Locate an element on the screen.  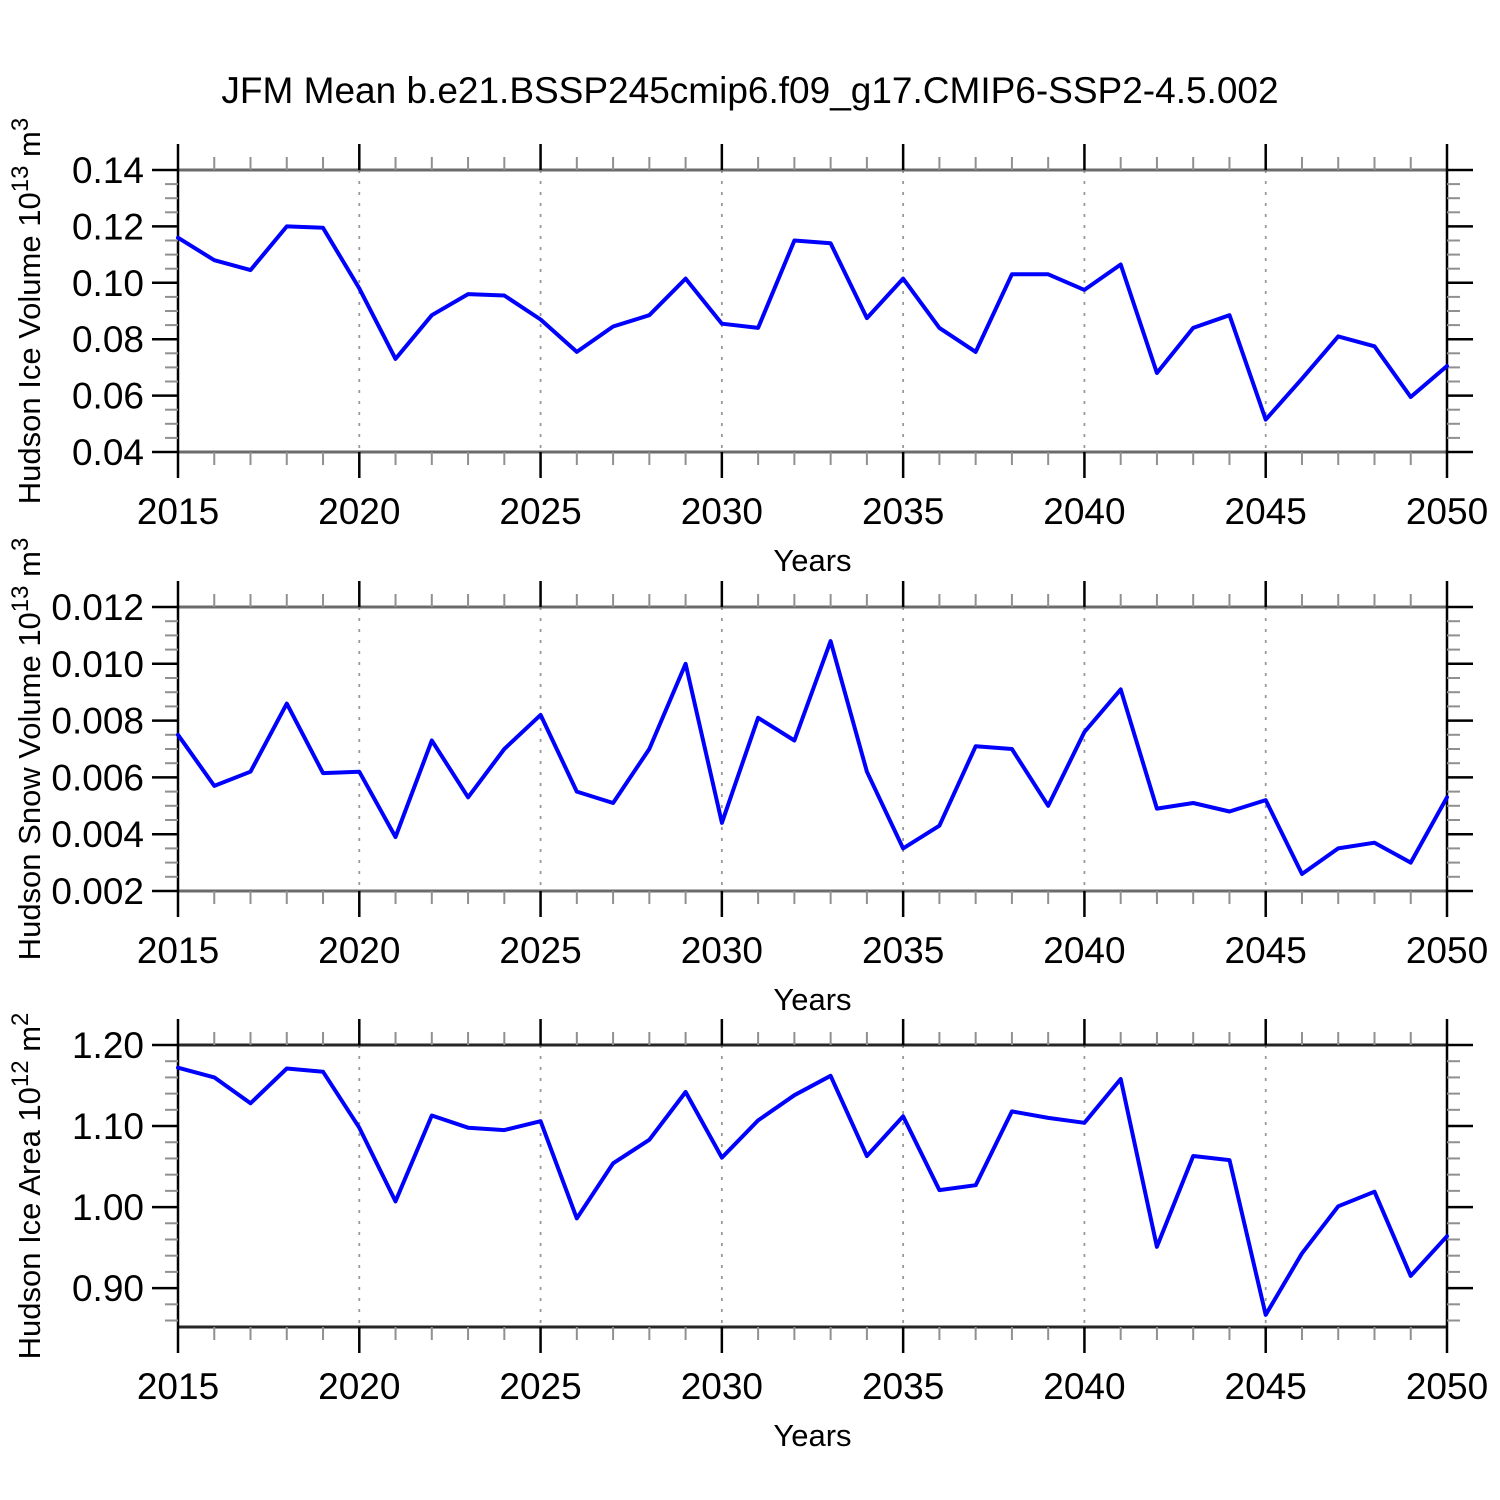
y-axis-title-hudson-ice-volume: Hudson Ice Volume 1013 m3 is located at coordinates (27, 311).